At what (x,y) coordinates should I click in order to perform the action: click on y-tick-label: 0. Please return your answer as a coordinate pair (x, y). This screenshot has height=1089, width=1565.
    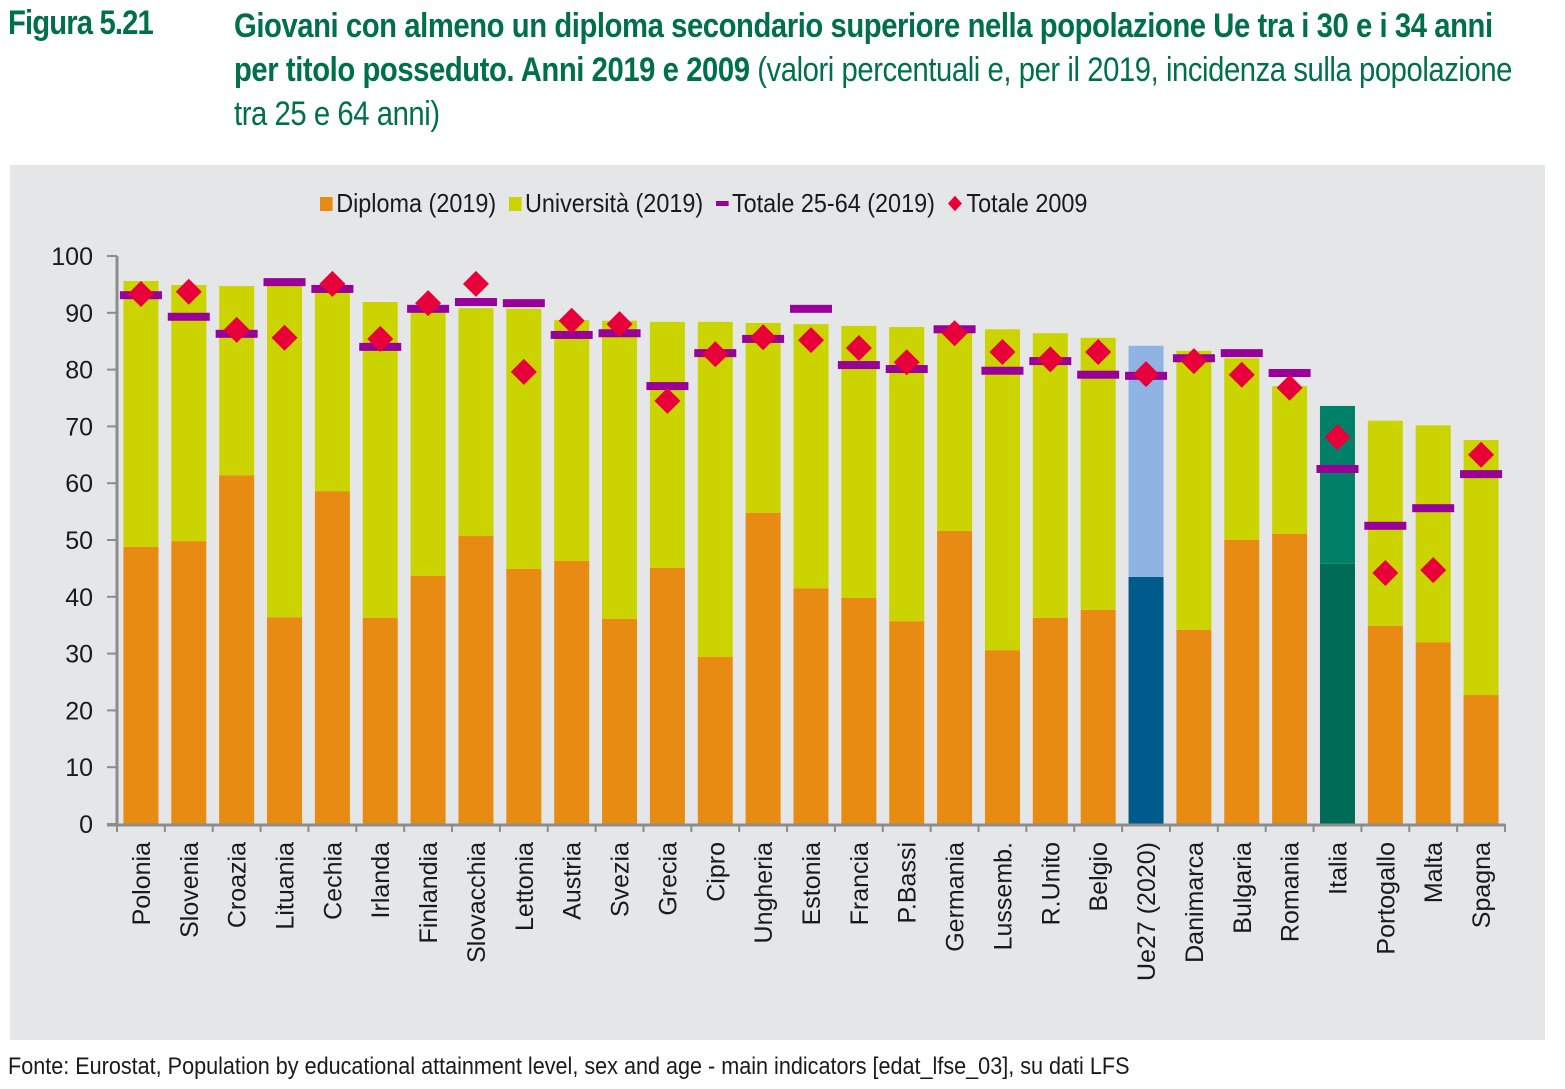
    Looking at the image, I should click on (86, 825).